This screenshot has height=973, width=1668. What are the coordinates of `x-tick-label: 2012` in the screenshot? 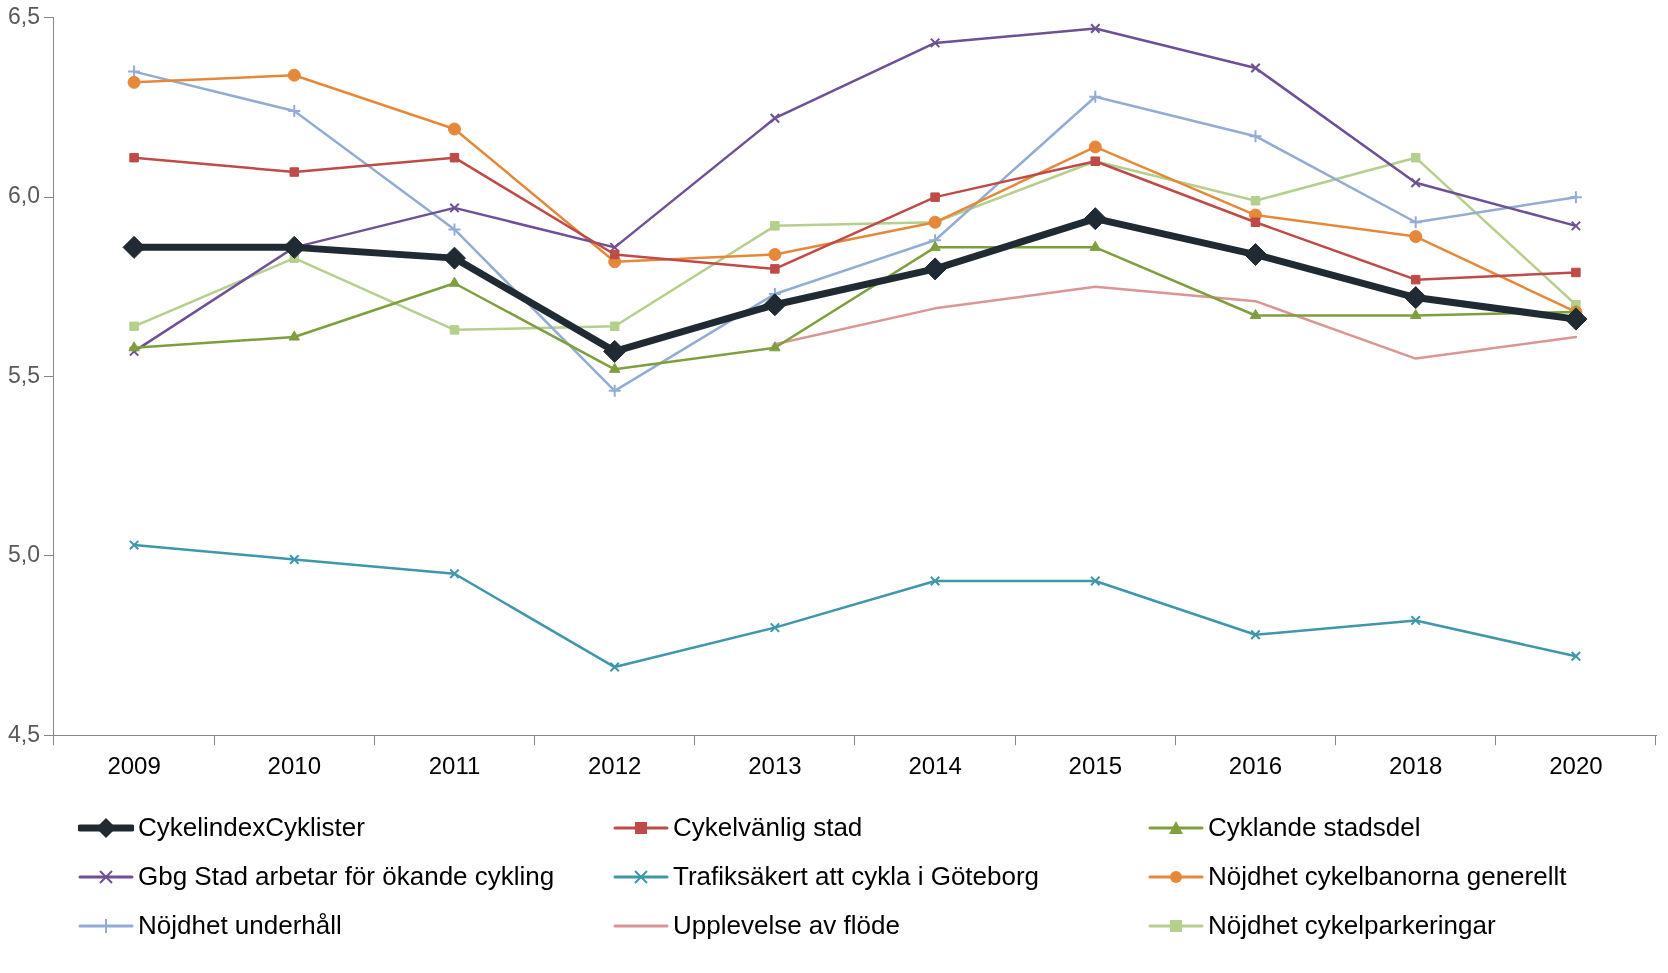 It's located at (614, 766).